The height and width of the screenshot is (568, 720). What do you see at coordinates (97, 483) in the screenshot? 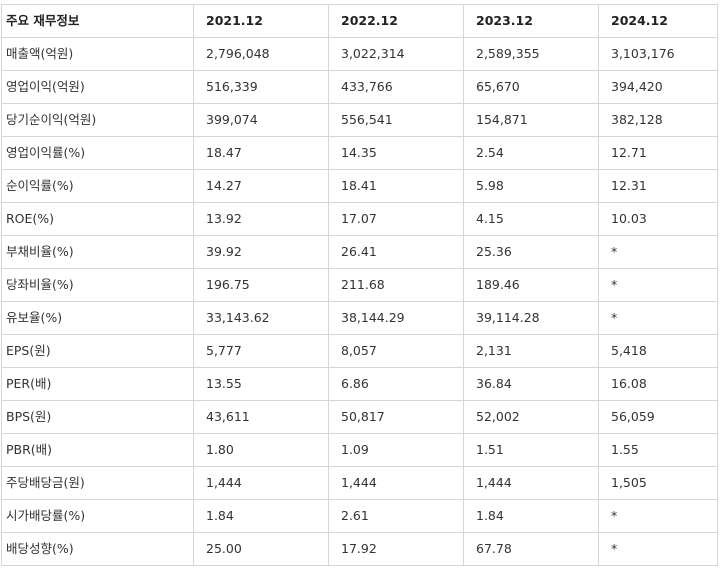
I see `metric-name: 주당배당금(원)` at bounding box center [97, 483].